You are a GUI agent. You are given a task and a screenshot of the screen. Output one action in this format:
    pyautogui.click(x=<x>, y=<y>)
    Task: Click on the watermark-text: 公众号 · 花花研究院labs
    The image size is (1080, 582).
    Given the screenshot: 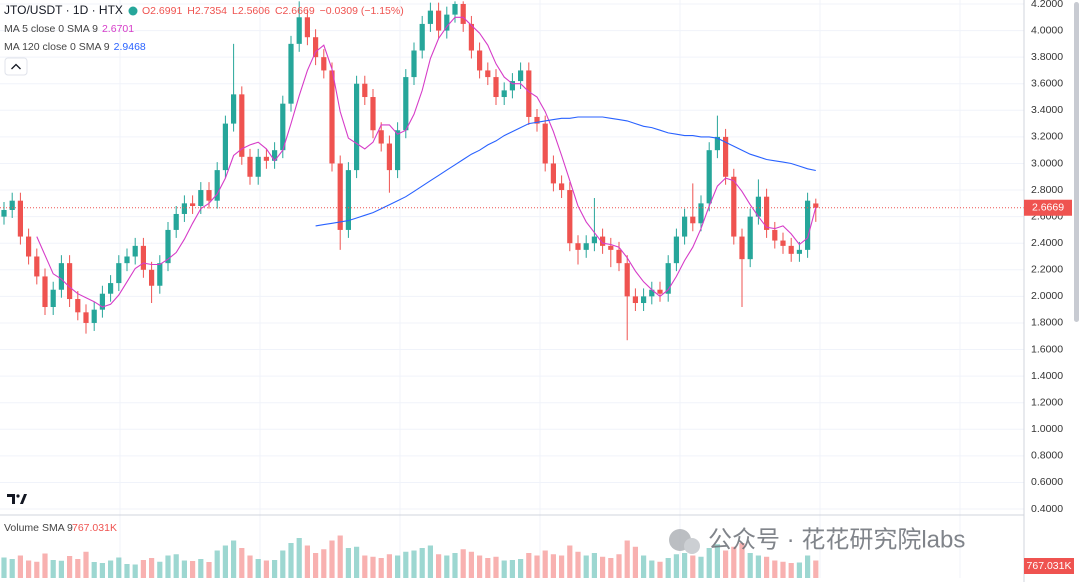 What is the action you would take?
    pyautogui.click(x=836, y=539)
    